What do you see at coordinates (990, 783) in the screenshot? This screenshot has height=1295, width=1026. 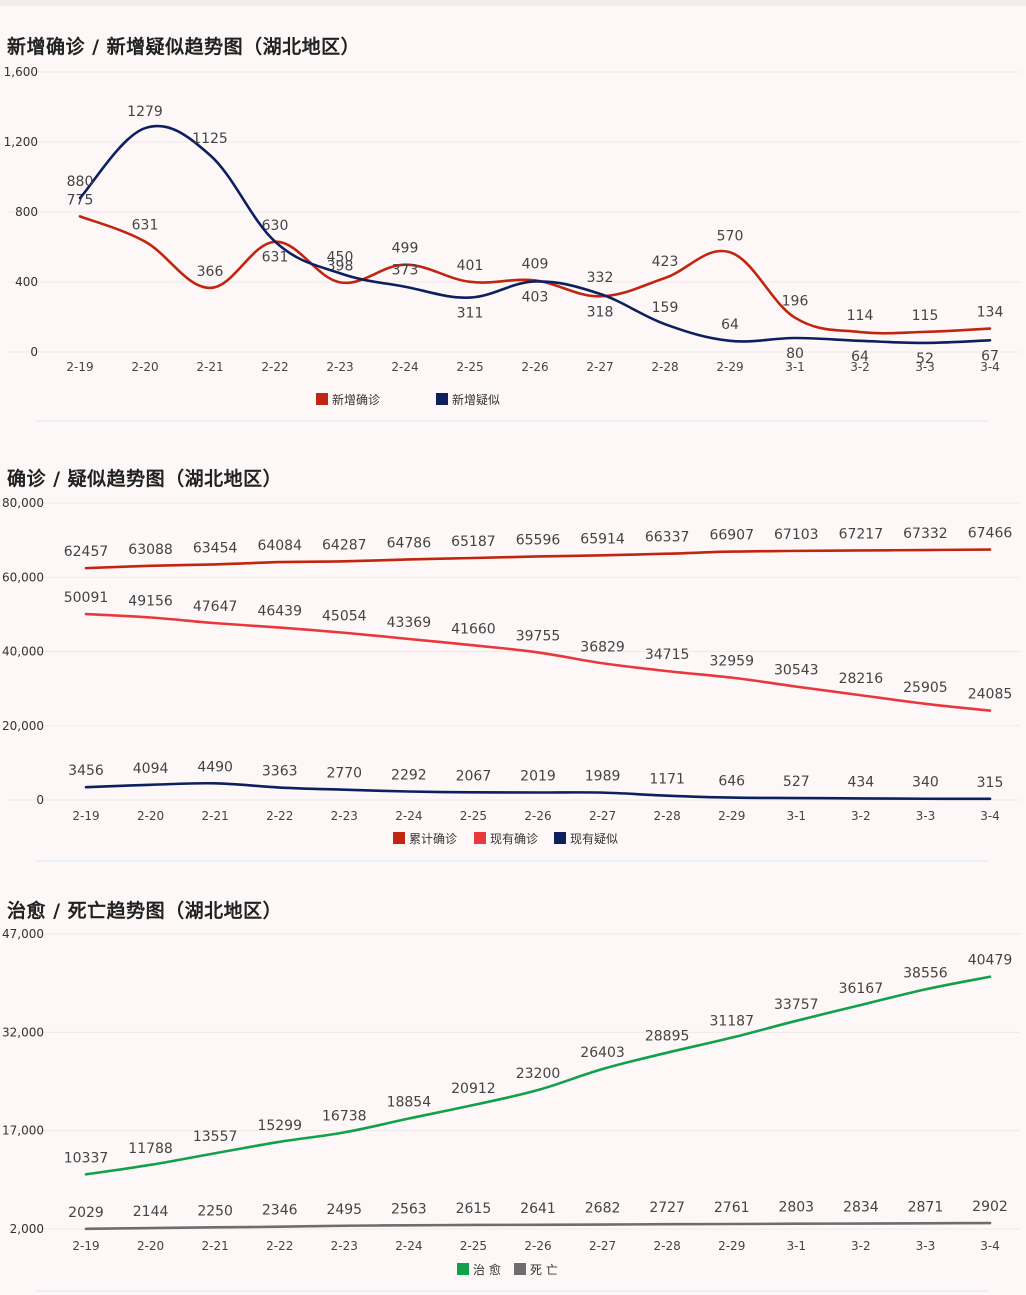 I see `data-label: 315` at bounding box center [990, 783].